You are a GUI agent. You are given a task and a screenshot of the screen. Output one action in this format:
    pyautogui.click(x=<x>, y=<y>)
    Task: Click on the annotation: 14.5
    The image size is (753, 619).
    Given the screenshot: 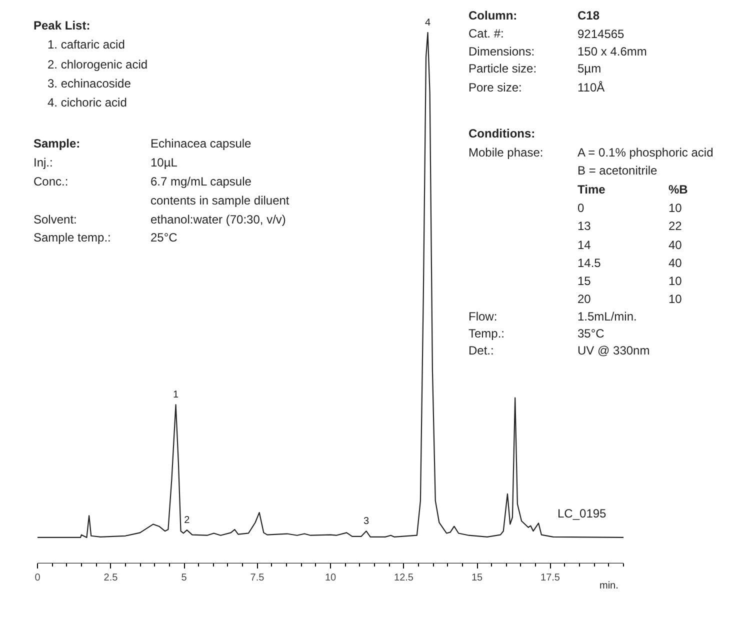 What is the action you would take?
    pyautogui.click(x=590, y=263)
    